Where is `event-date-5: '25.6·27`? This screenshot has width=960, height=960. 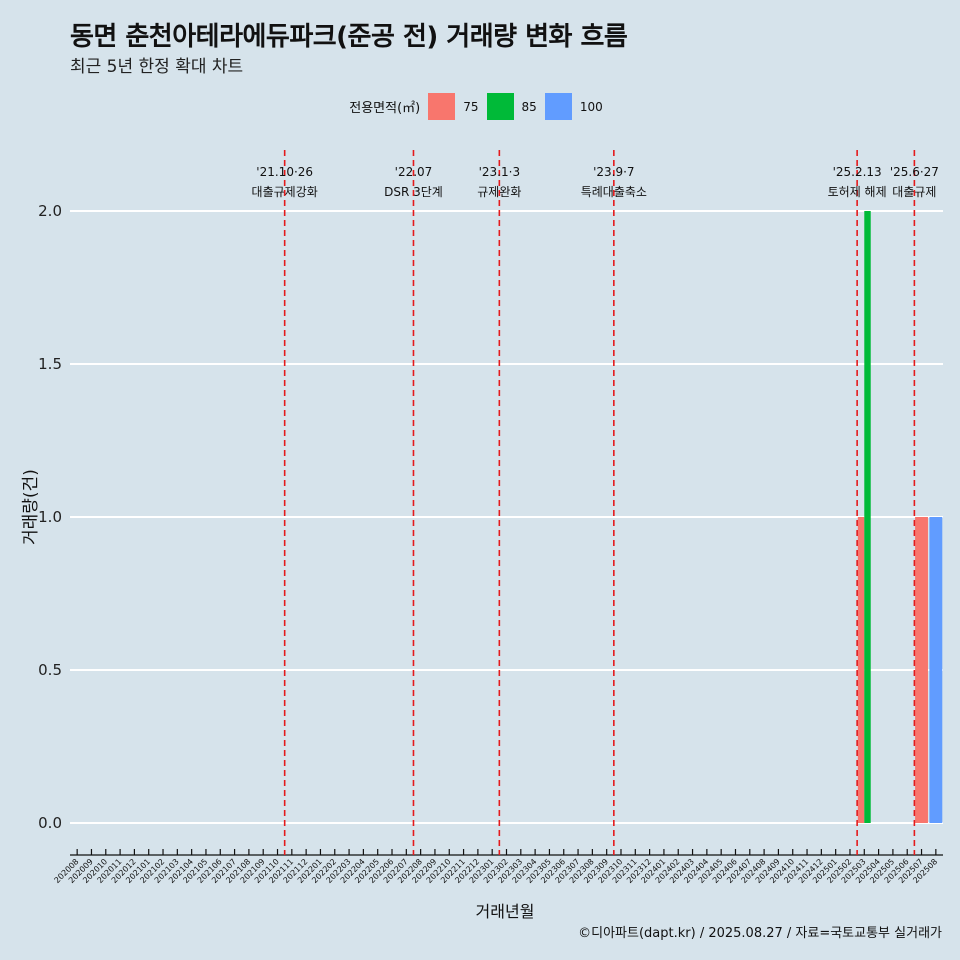
event-date-5: '25.6·27 is located at coordinates (914, 172).